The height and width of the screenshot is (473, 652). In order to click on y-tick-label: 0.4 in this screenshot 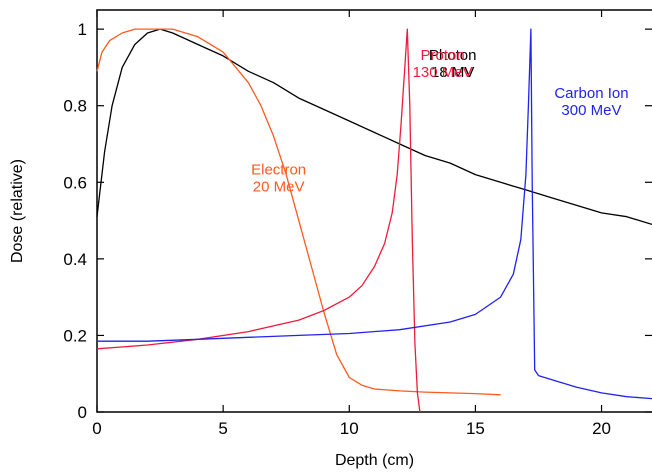, I will do `click(75, 259)`.